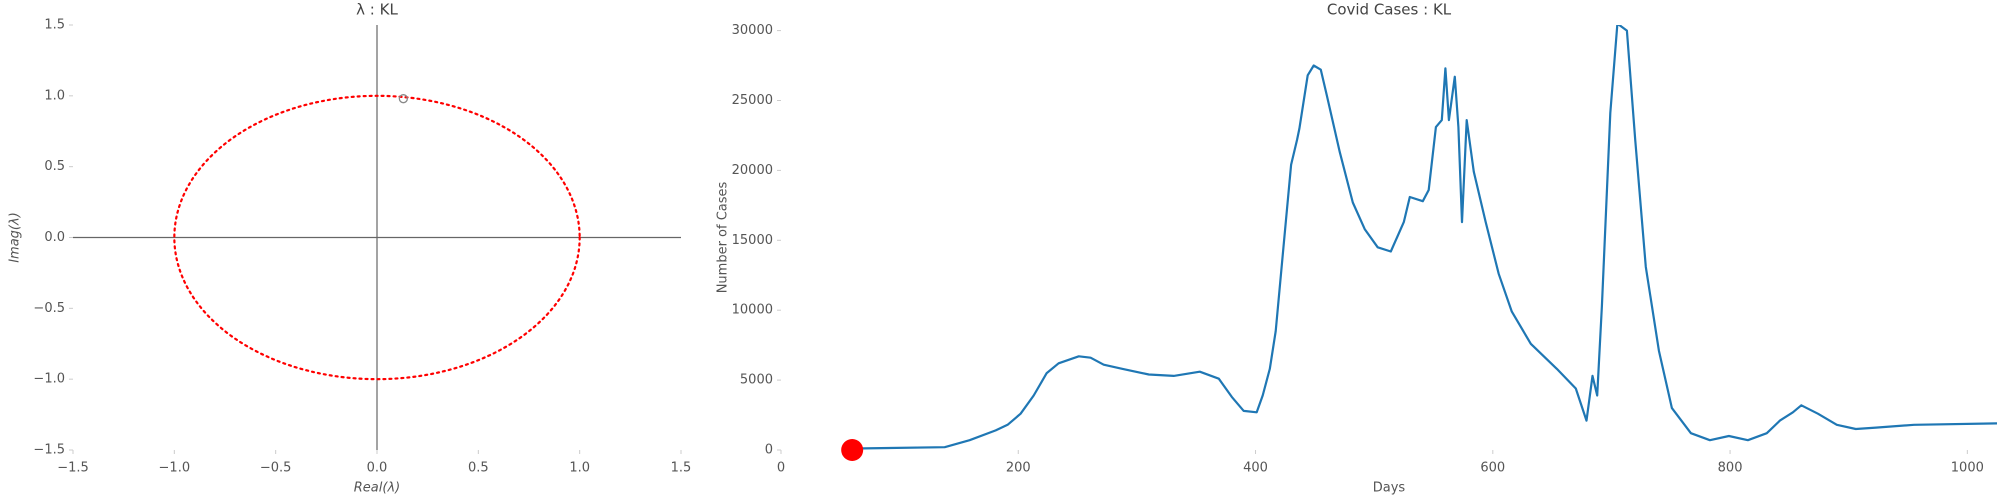 Image resolution: width=2000 pixels, height=500 pixels. I want to click on unit-circle, so click(377, 237).